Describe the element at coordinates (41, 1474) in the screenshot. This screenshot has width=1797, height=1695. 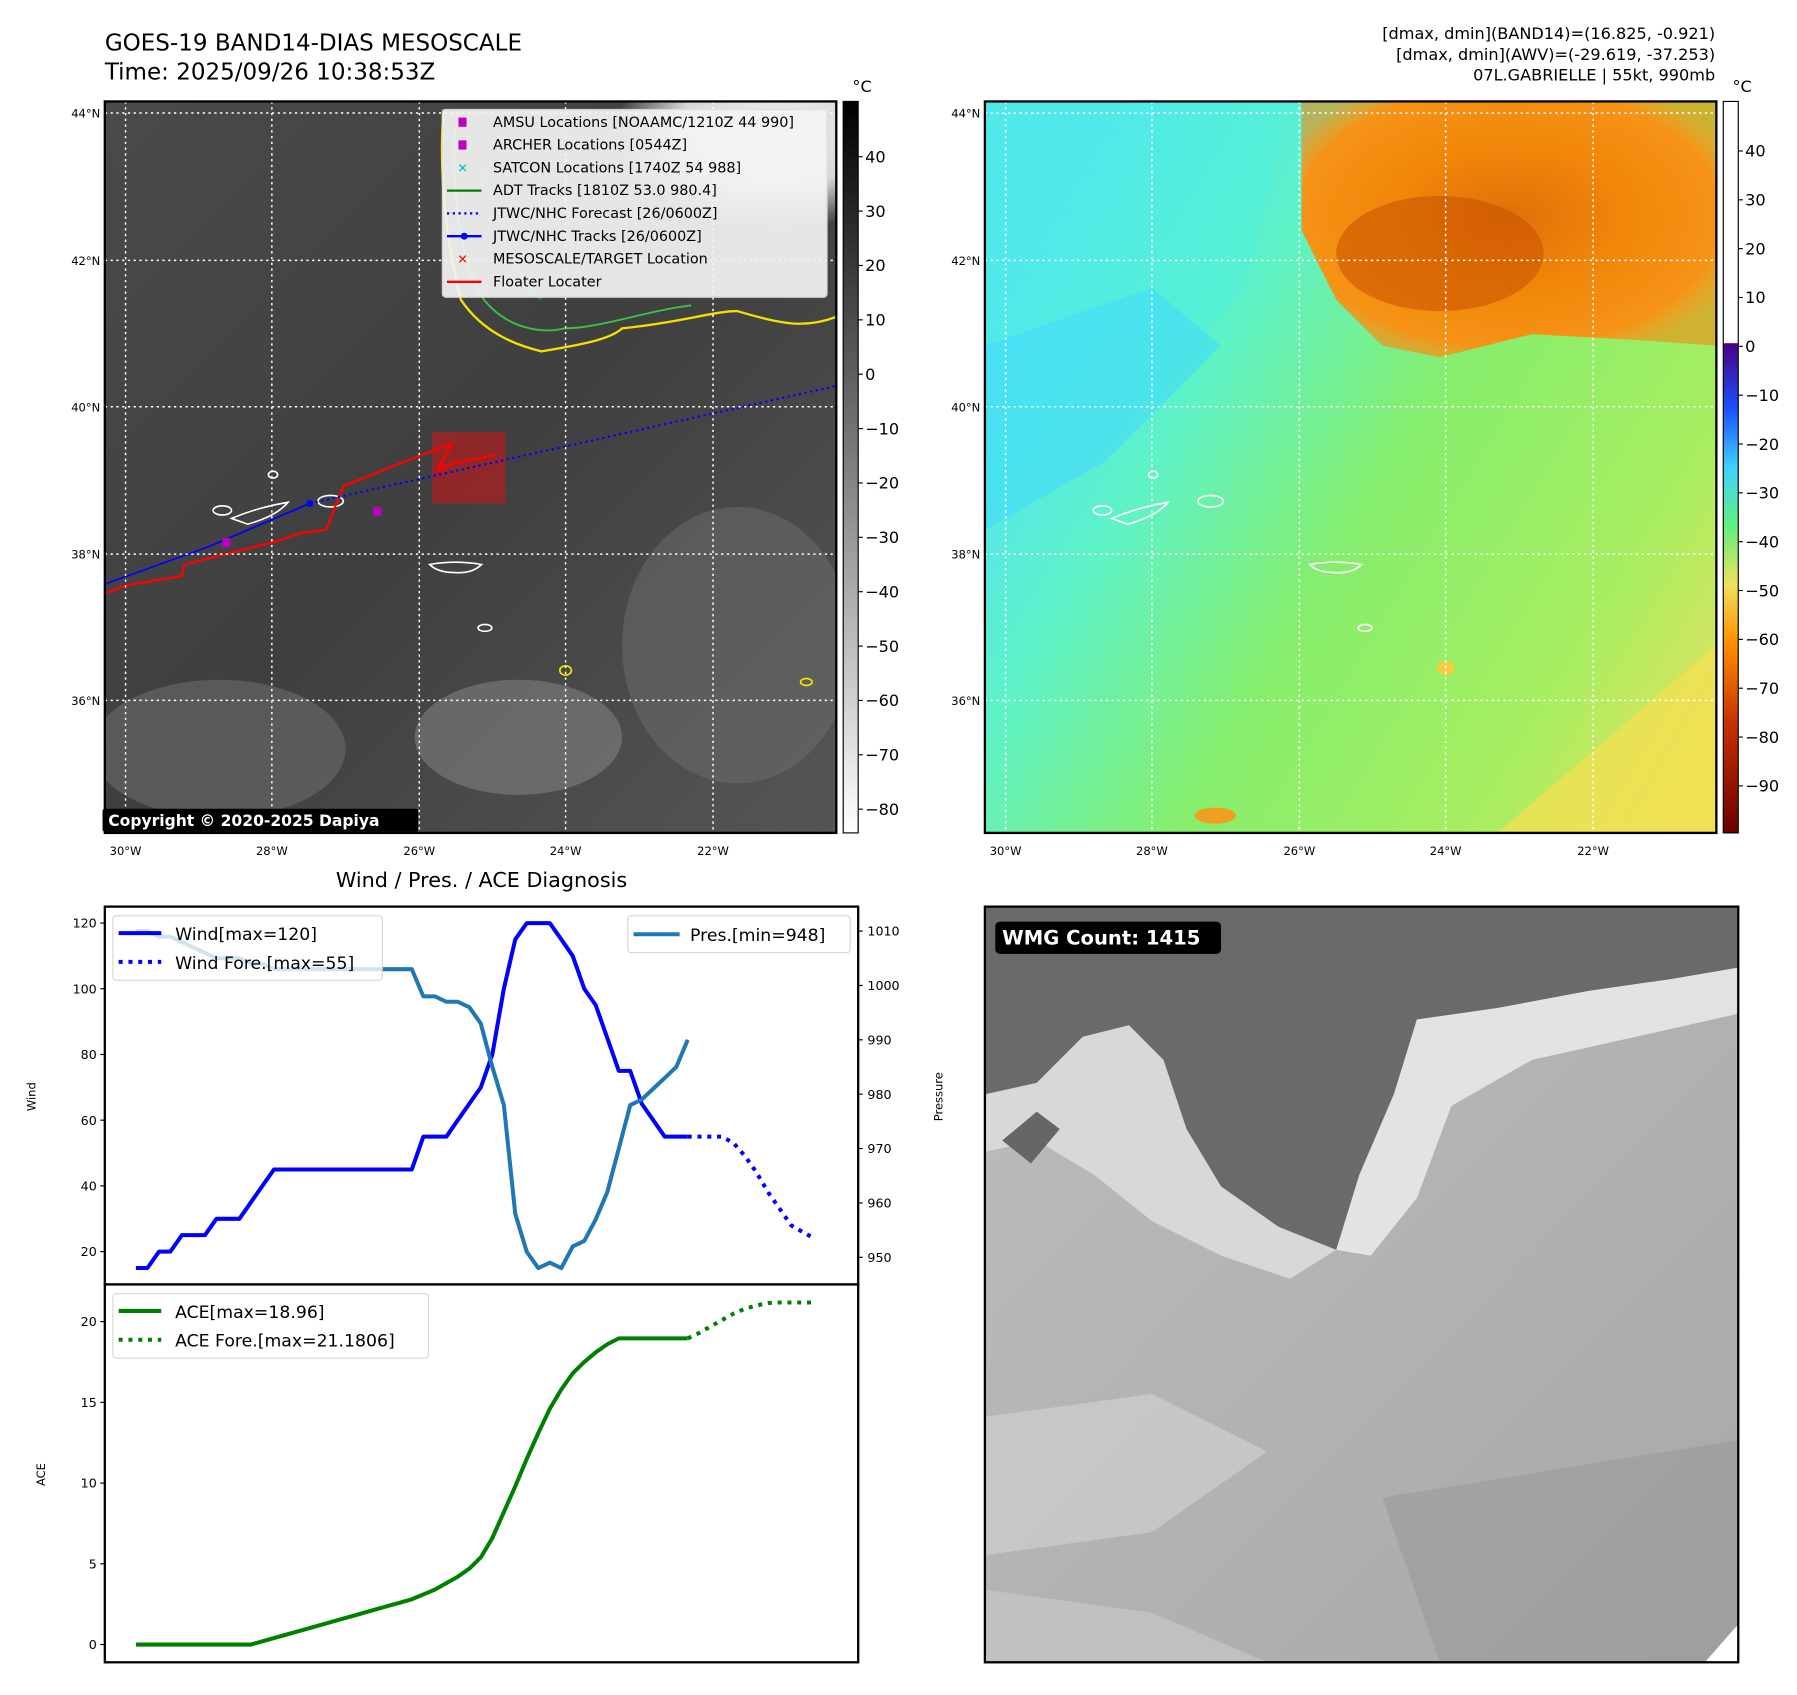
I see `ace-axis-label: ACE` at that location.